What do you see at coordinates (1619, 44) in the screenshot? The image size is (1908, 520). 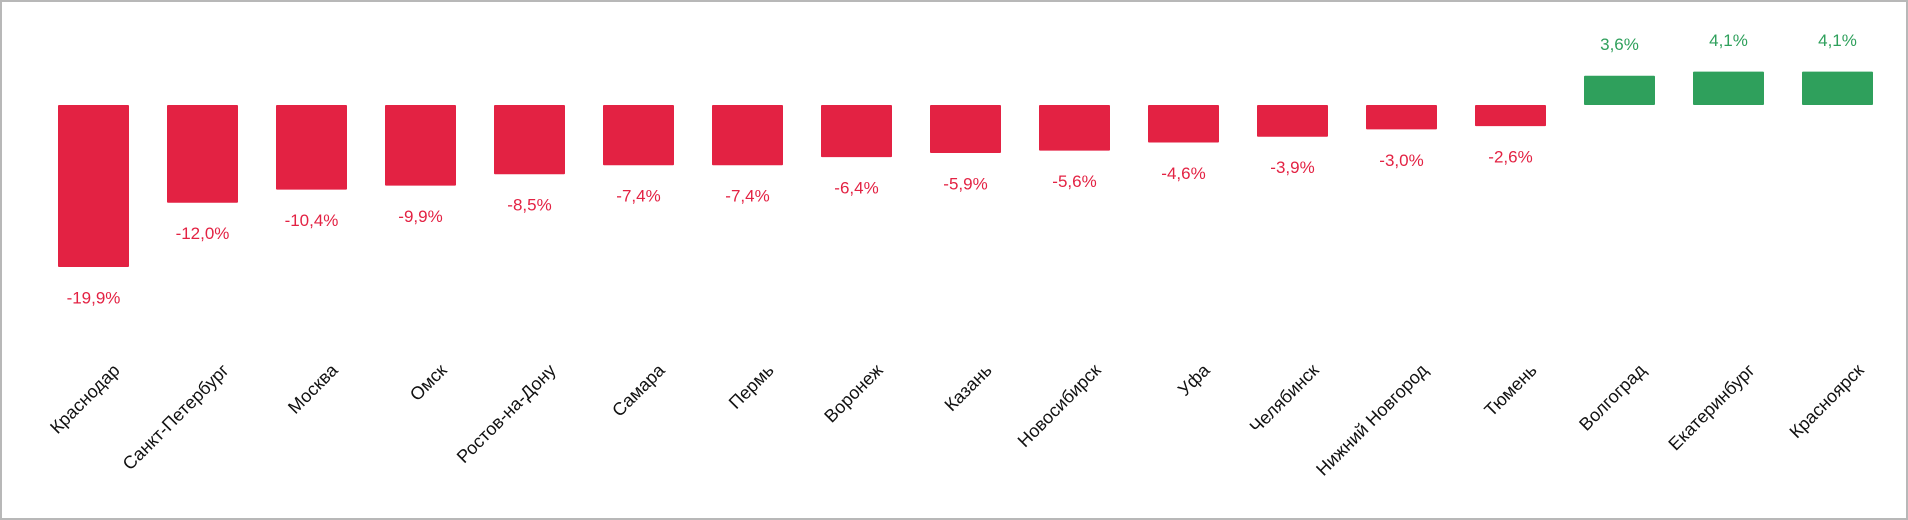 I see `value-label: 3,6%` at bounding box center [1619, 44].